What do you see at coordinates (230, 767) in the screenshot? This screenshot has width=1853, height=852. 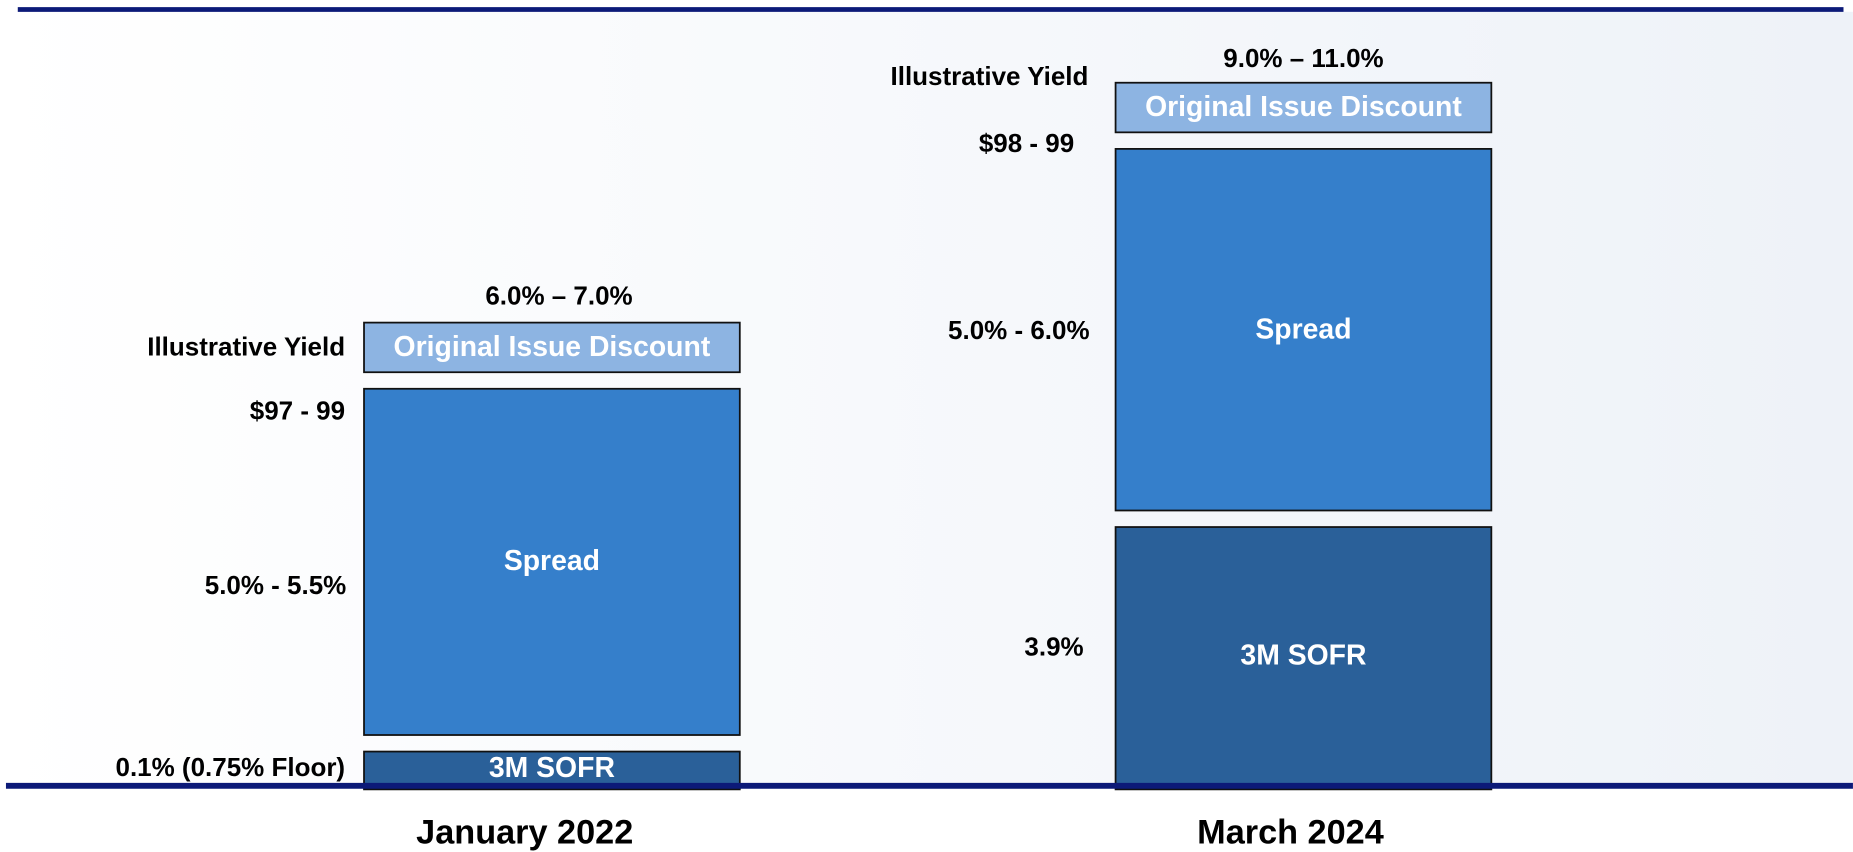 I see `sofr-value: 0.1% (0.75% Floor)` at bounding box center [230, 767].